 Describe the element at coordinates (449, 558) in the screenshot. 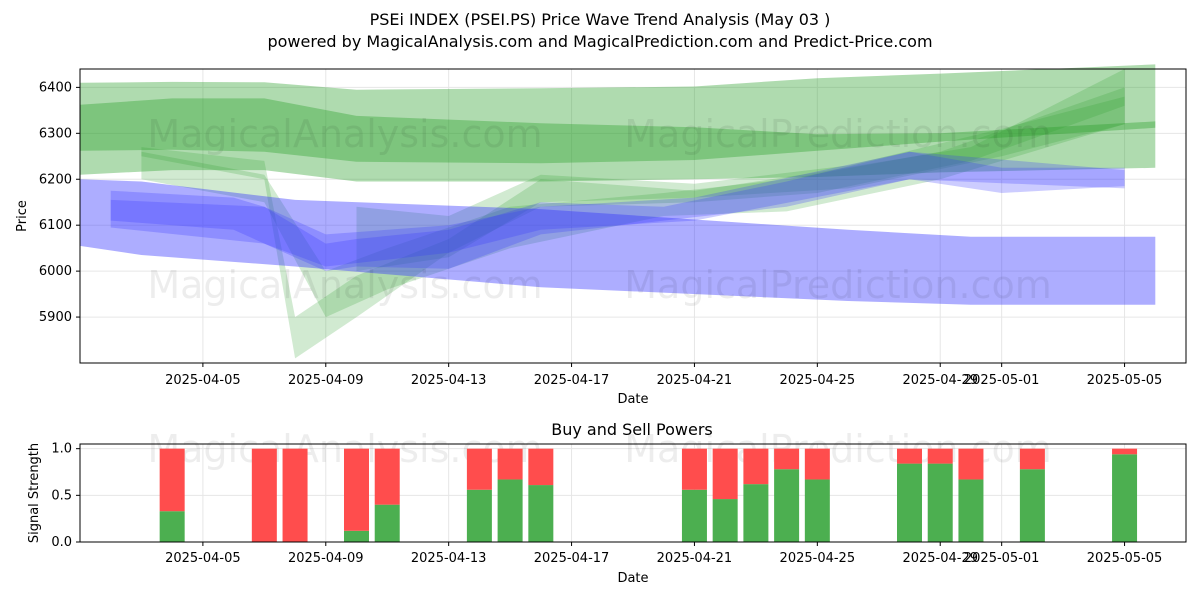

I see `signal-x-tick-label: 2025-04-13` at that location.